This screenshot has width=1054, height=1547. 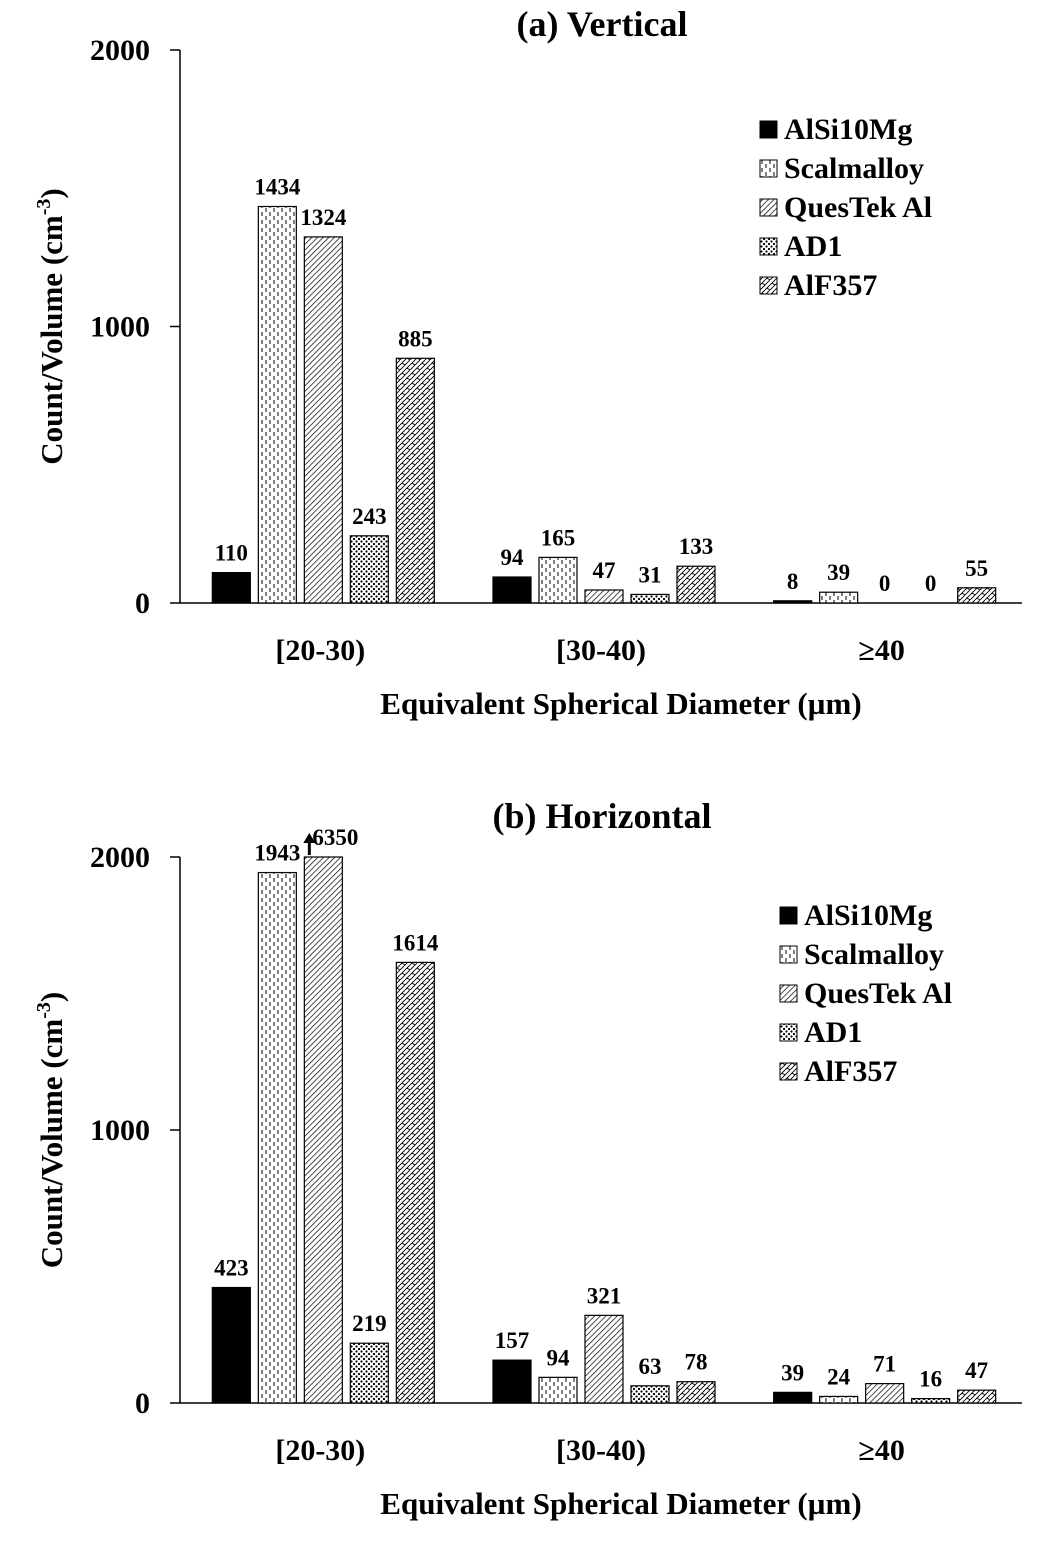 I want to click on bar-value-label: 110, so click(x=231, y=553).